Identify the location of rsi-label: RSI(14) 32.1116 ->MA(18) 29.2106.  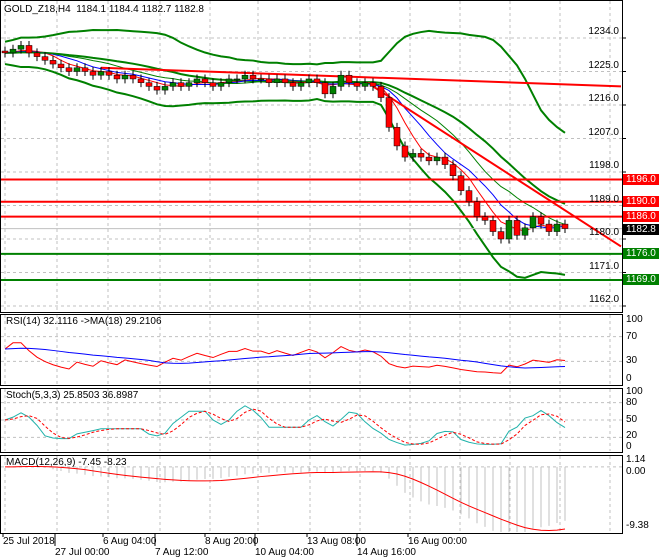
(84, 321).